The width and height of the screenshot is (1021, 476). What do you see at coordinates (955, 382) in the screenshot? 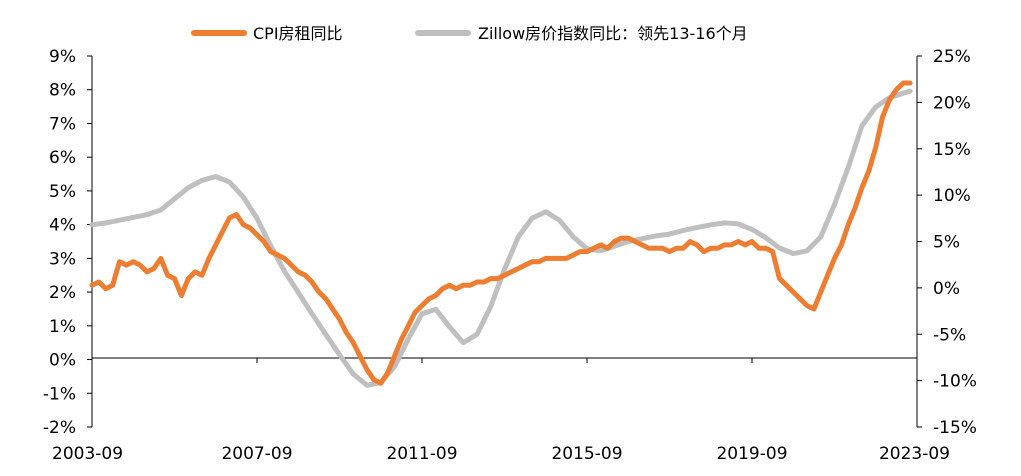
I see `right-tick-label: -10%` at bounding box center [955, 382].